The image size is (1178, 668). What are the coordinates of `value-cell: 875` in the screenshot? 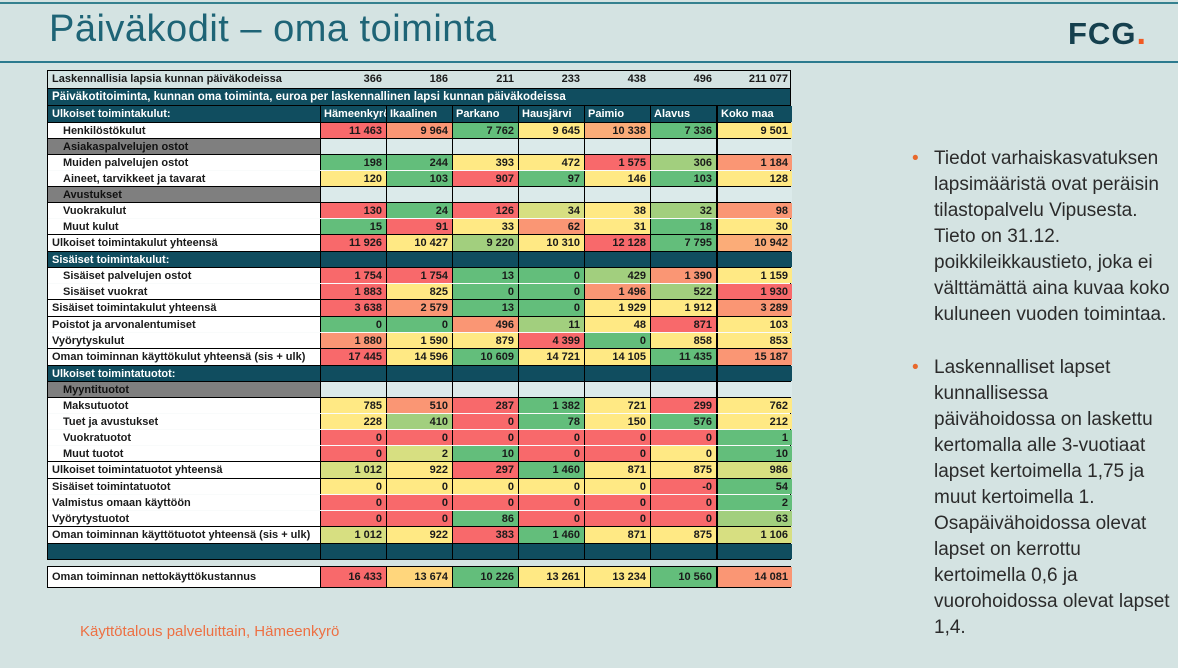 It's located at (683, 470).